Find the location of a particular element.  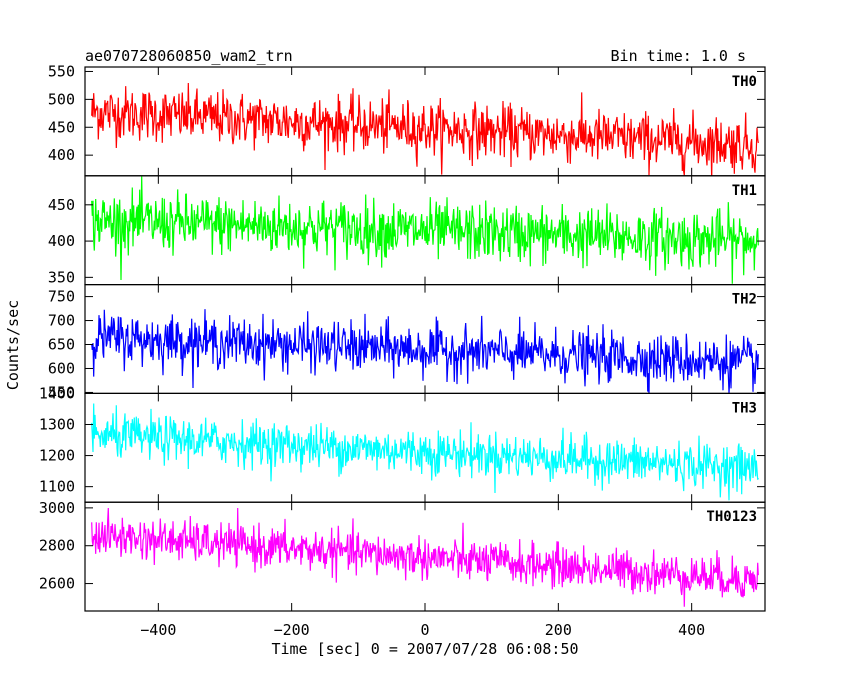

y-tick-label: 500 is located at coordinates (61, 99).